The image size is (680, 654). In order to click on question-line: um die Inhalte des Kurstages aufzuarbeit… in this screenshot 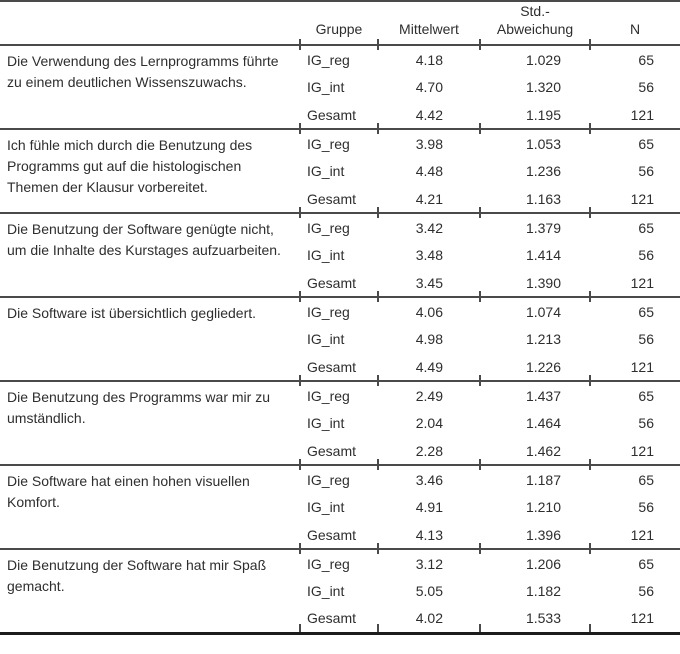, I will do `click(144, 250)`.